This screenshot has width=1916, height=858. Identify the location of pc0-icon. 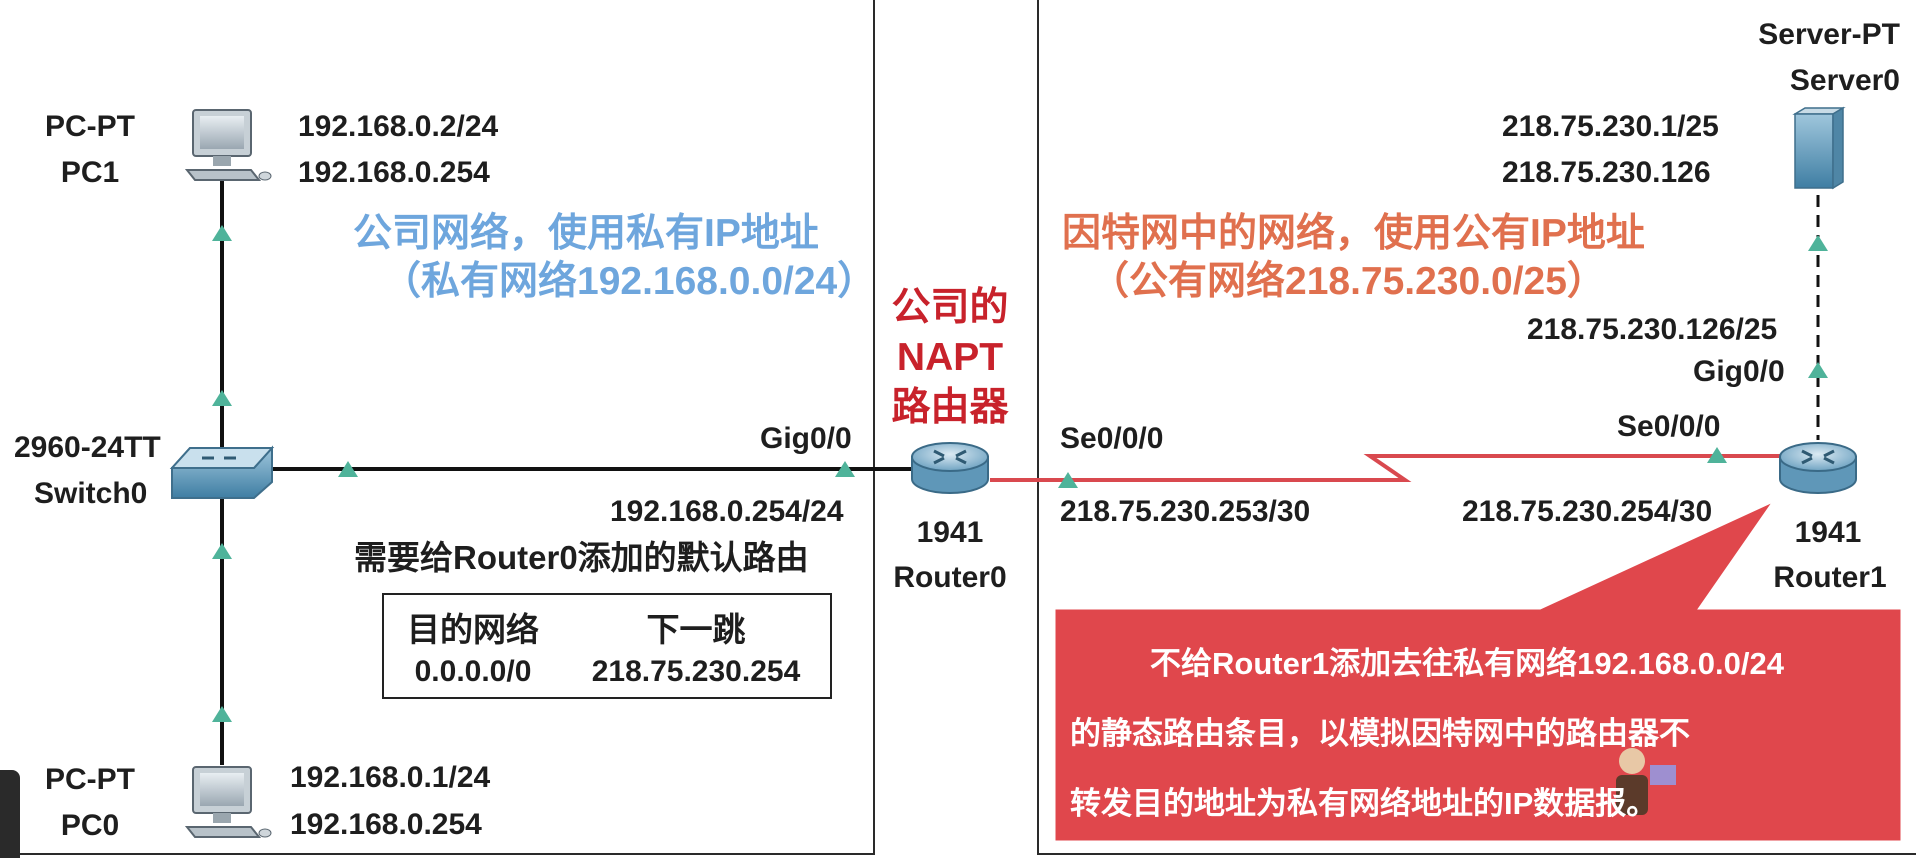
(228, 802).